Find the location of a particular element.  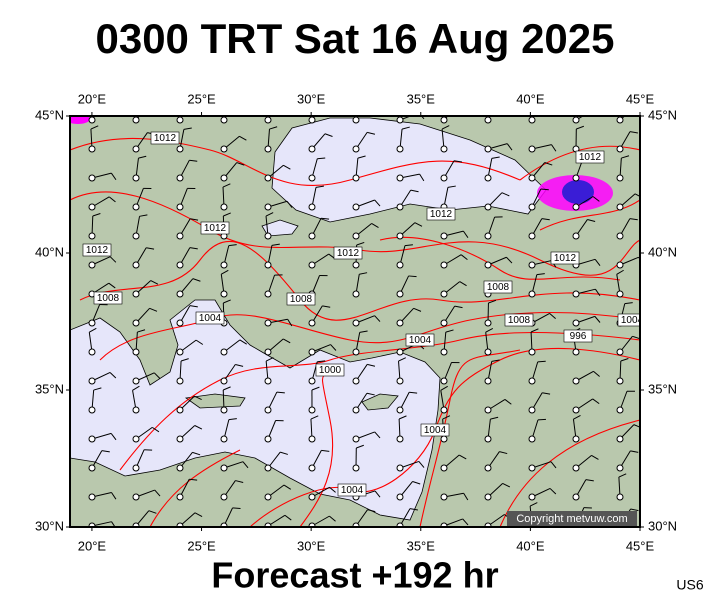

lon-label: 35°E is located at coordinates (421, 545).